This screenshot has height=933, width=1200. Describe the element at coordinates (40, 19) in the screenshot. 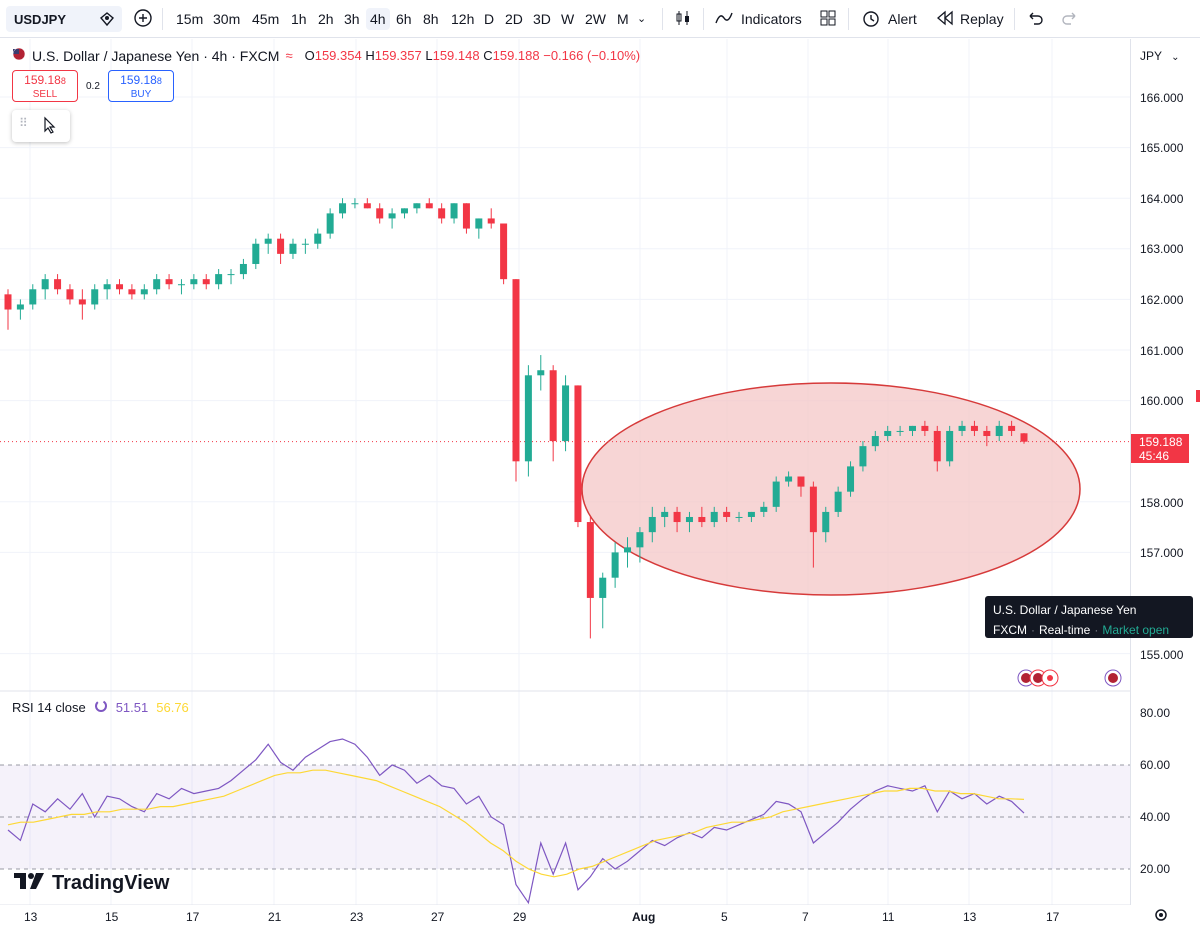

I see `symbol-label: USDJPY` at that location.